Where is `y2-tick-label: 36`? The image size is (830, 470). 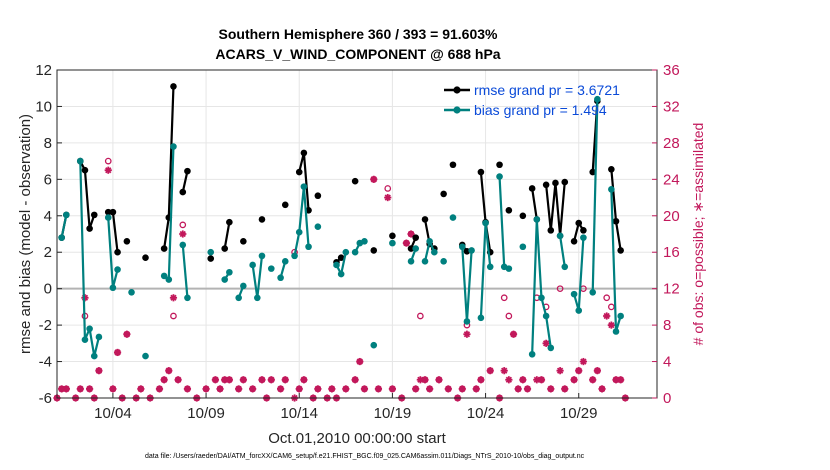 y2-tick-label: 36 is located at coordinates (671, 70).